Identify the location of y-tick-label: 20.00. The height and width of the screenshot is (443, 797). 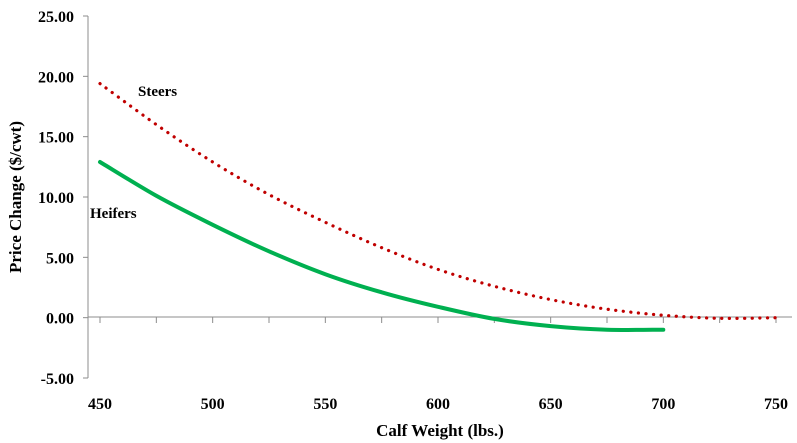
(56, 77).